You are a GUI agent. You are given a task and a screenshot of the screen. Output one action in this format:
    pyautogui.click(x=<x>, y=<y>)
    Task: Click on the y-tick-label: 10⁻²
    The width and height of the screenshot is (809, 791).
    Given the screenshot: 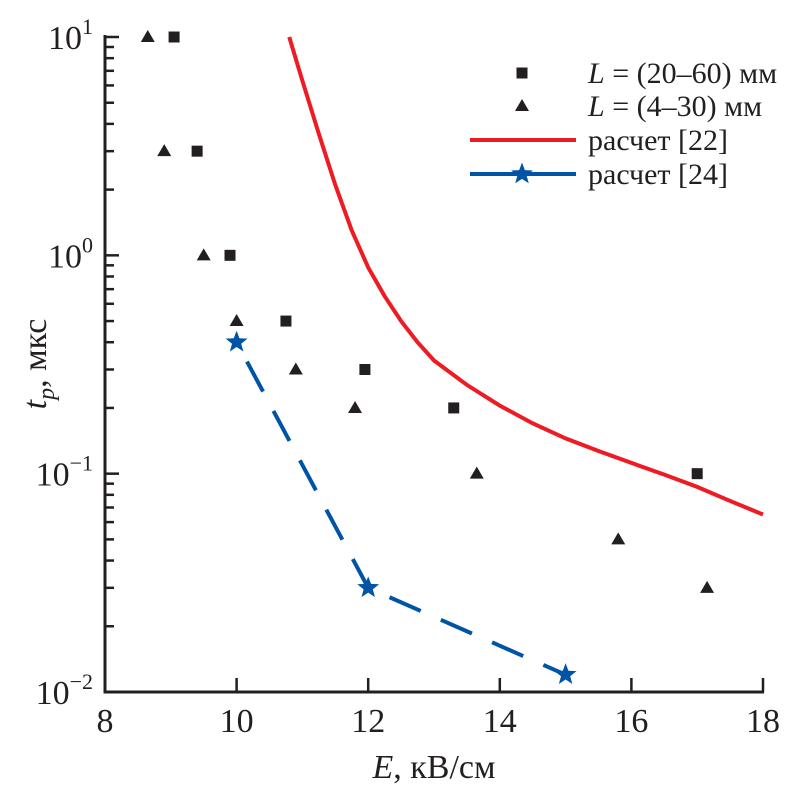 What is the action you would take?
    pyautogui.click(x=64, y=690)
    